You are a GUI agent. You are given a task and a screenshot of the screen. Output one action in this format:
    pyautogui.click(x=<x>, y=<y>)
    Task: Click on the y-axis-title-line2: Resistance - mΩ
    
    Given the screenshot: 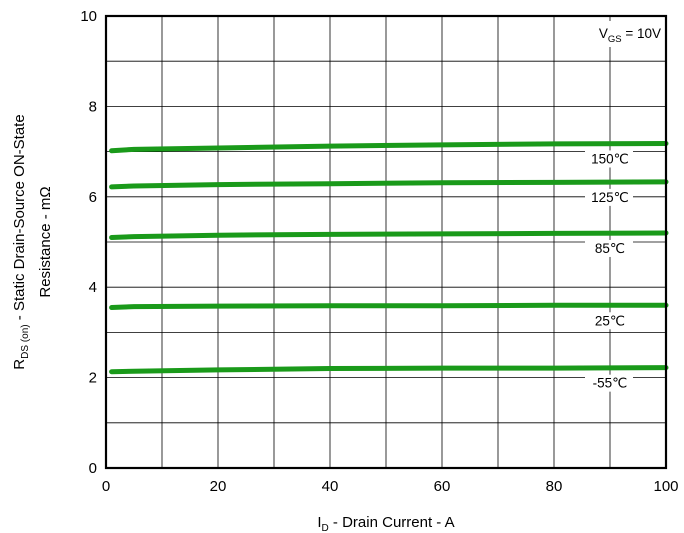 What is the action you would take?
    pyautogui.click(x=45, y=241)
    